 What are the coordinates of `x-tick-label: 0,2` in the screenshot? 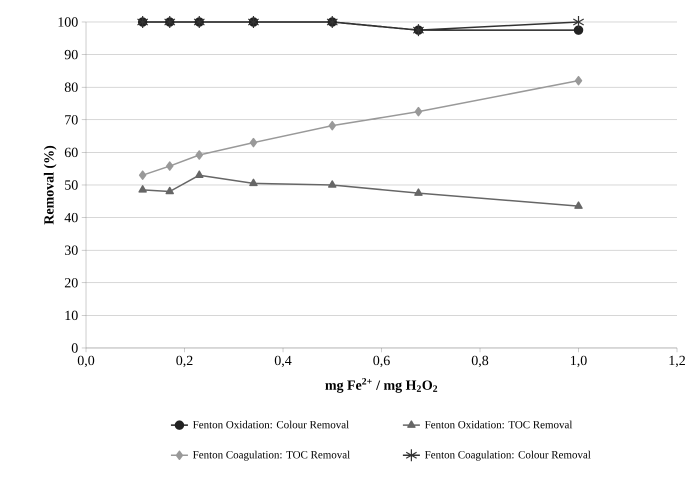 It's located at (184, 362).